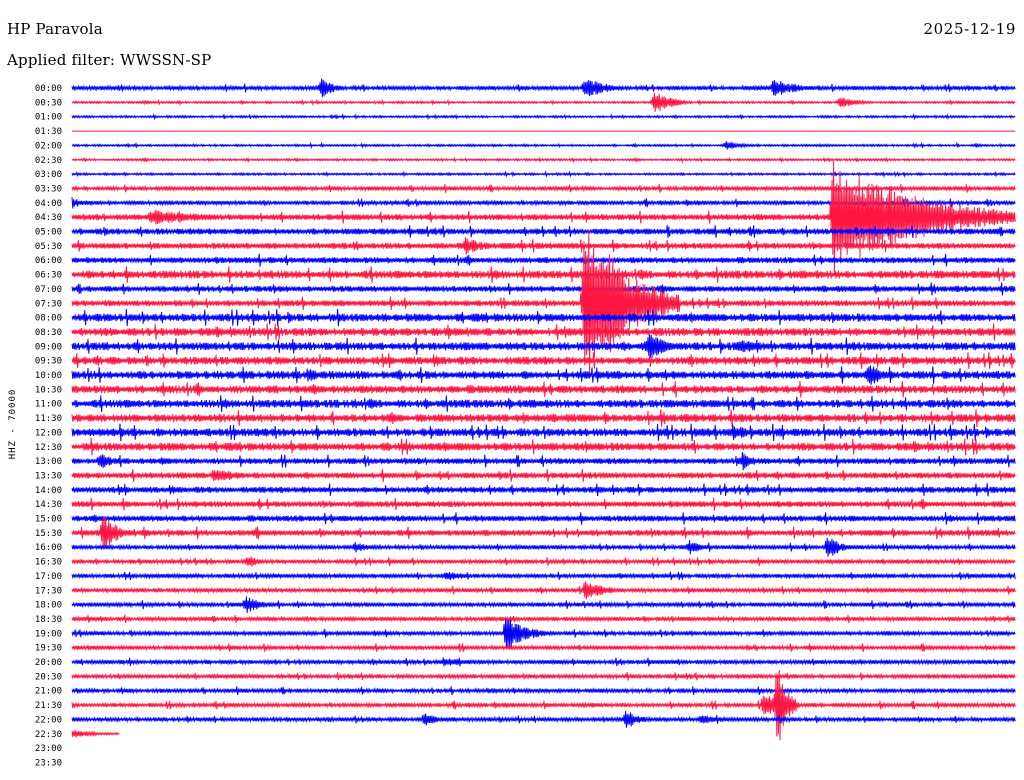 The height and width of the screenshot is (780, 1024). I want to click on tick-label: 17:00, so click(48, 577).